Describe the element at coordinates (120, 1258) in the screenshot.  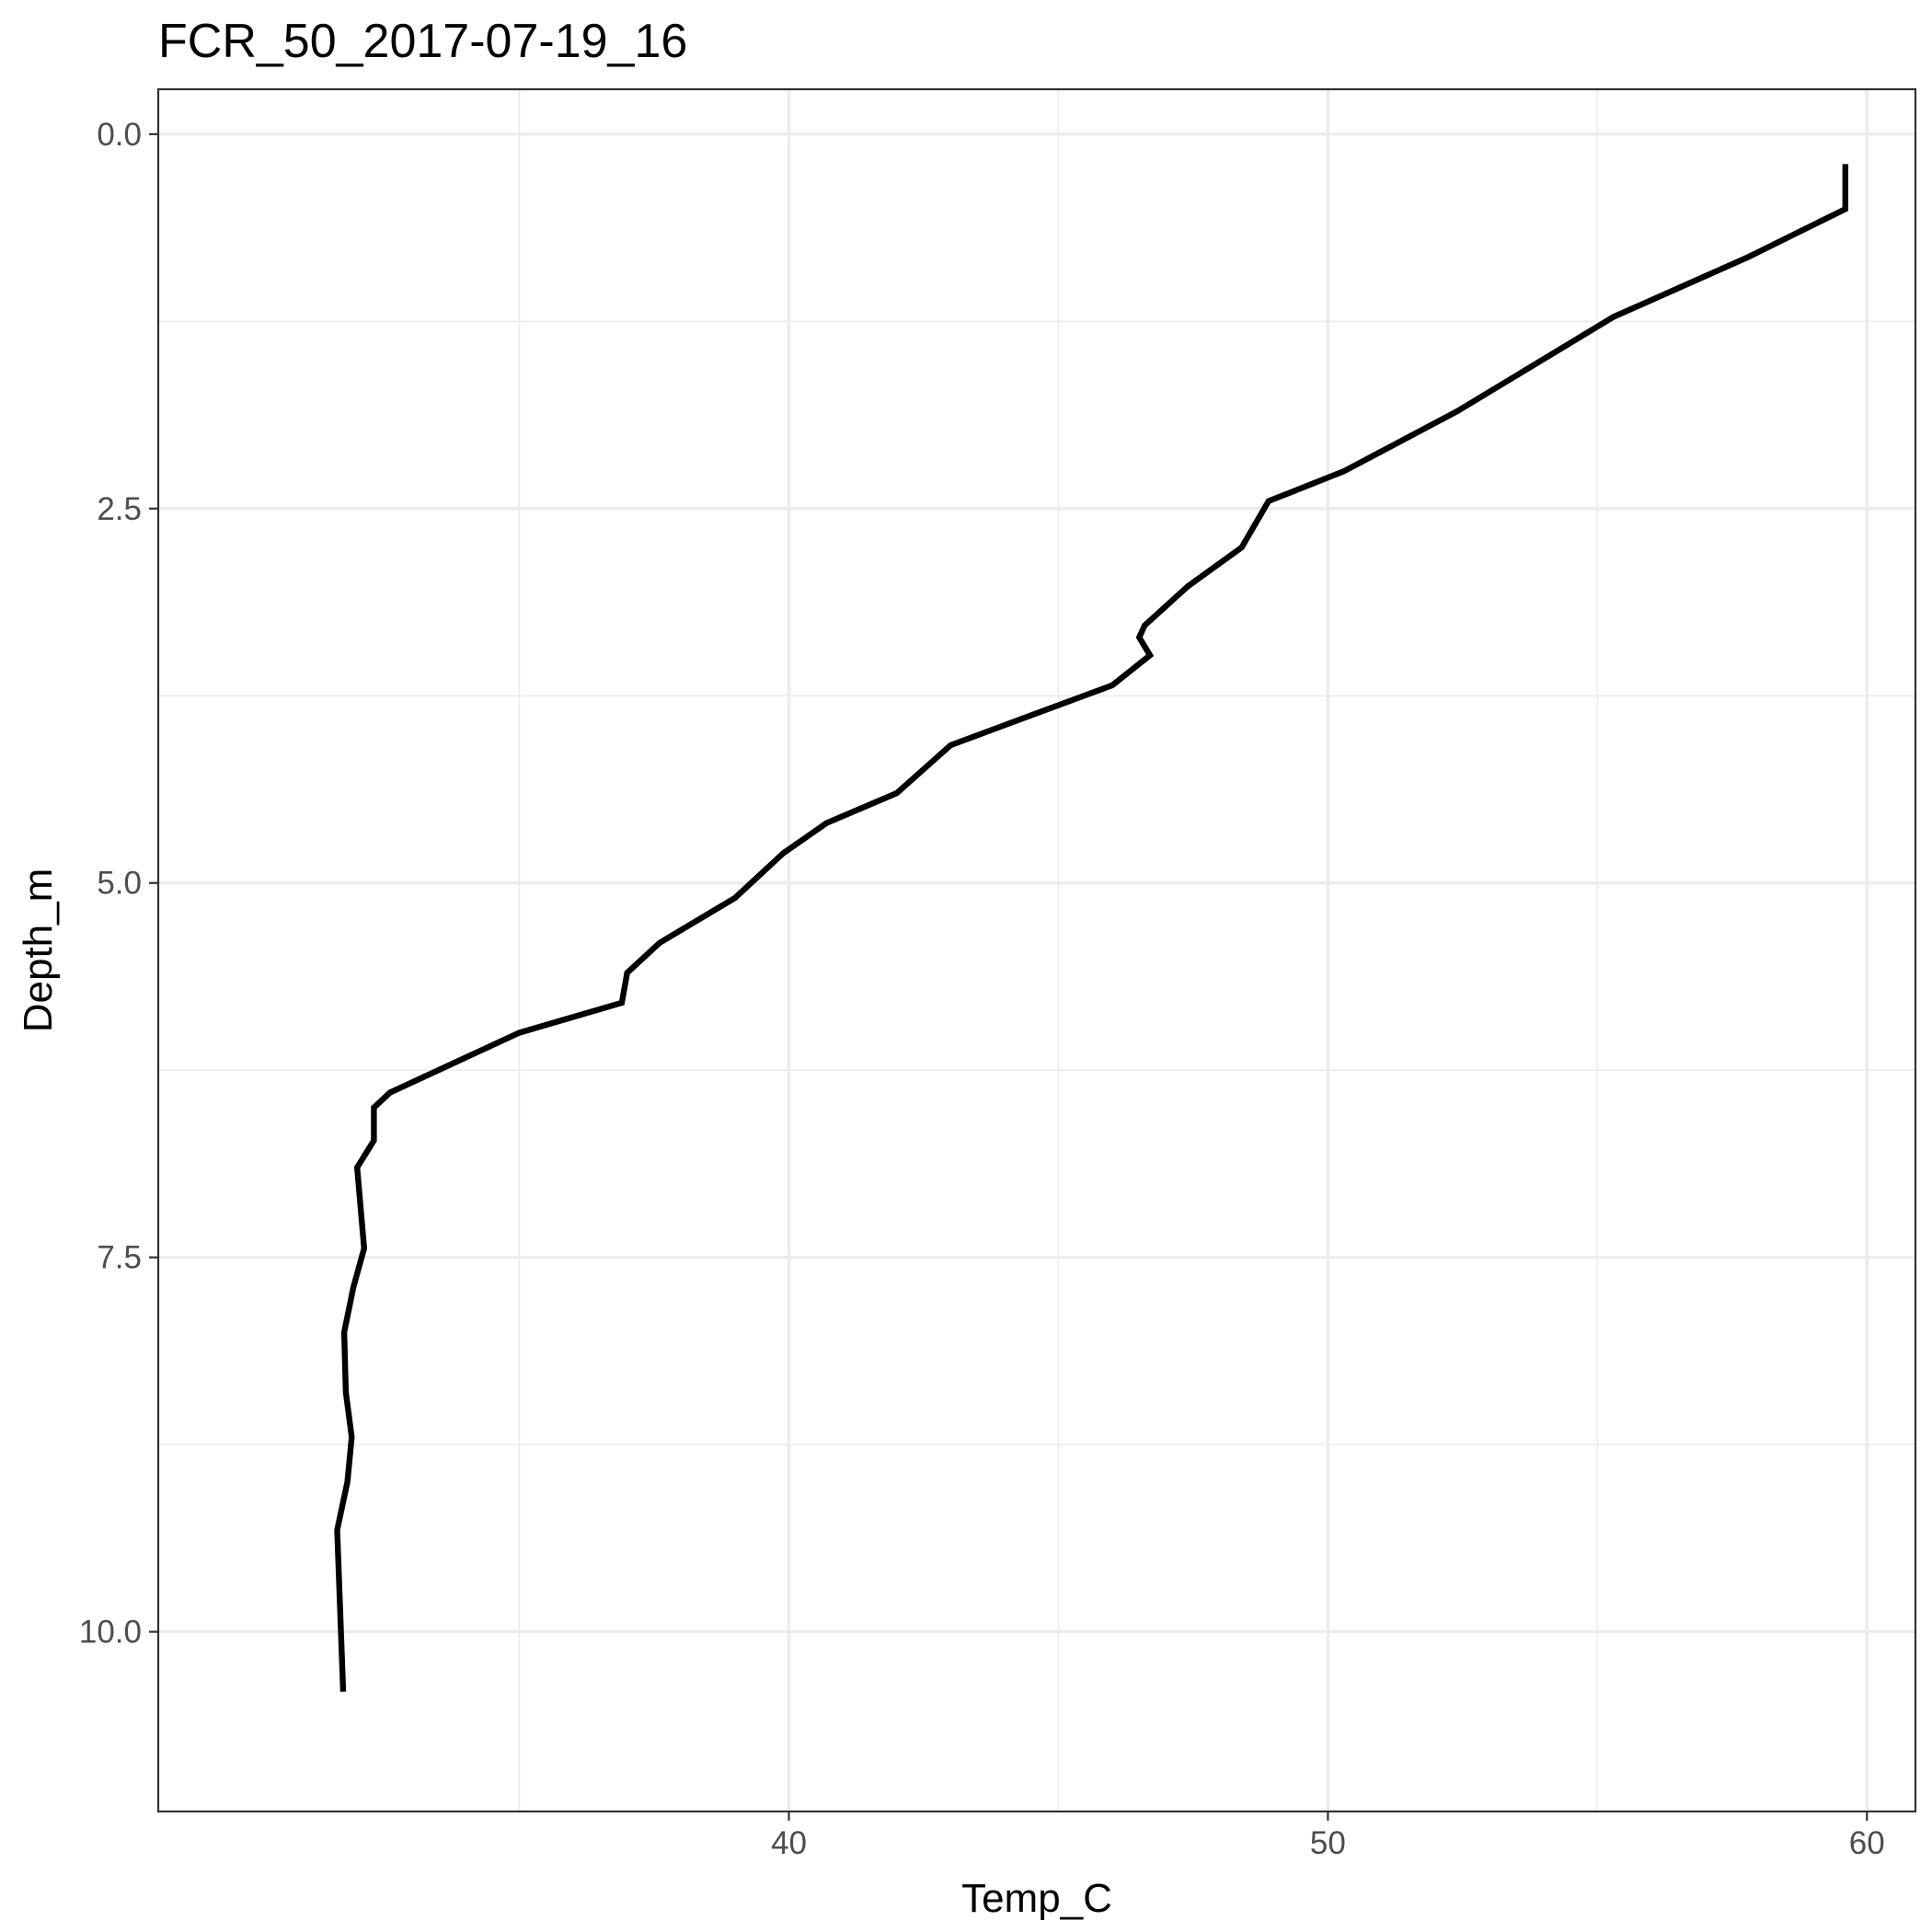
I see `y-tick-label: 7.5` at that location.